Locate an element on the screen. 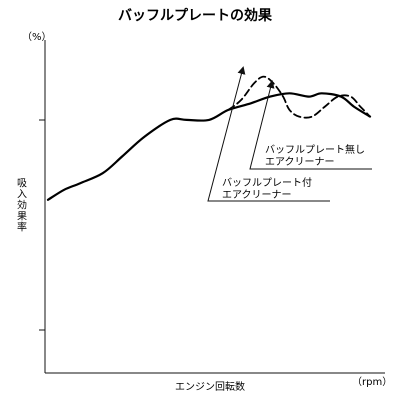  annotation-with-baffle-leader is located at coordinates (268, 134).